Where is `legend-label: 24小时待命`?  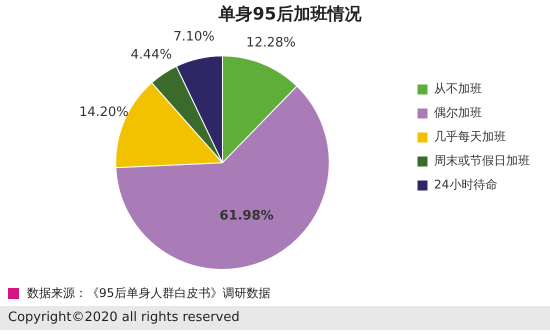 legend-label: 24小时待命 is located at coordinates (466, 185).